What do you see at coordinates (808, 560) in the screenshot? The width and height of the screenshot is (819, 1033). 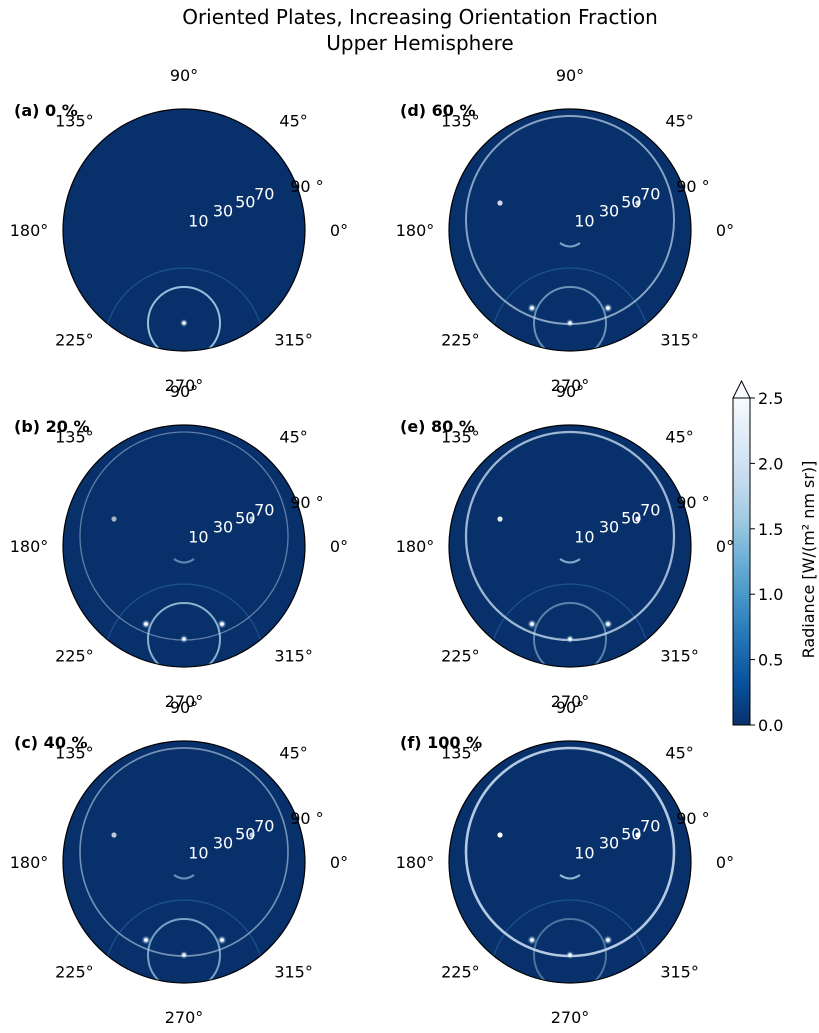 I see `colorbar-label: Radiance [W/(m² nm sr)]` at bounding box center [808, 560].